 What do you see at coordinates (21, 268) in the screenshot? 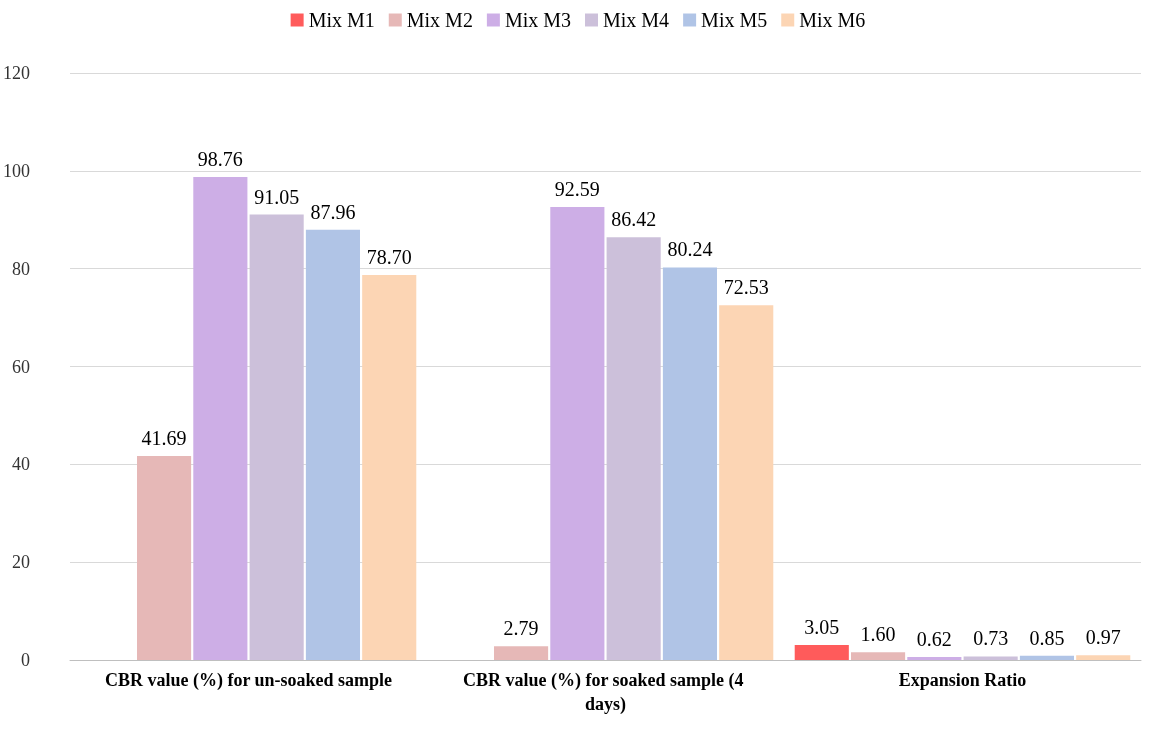
I see `y-tick-label: 80` at bounding box center [21, 268].